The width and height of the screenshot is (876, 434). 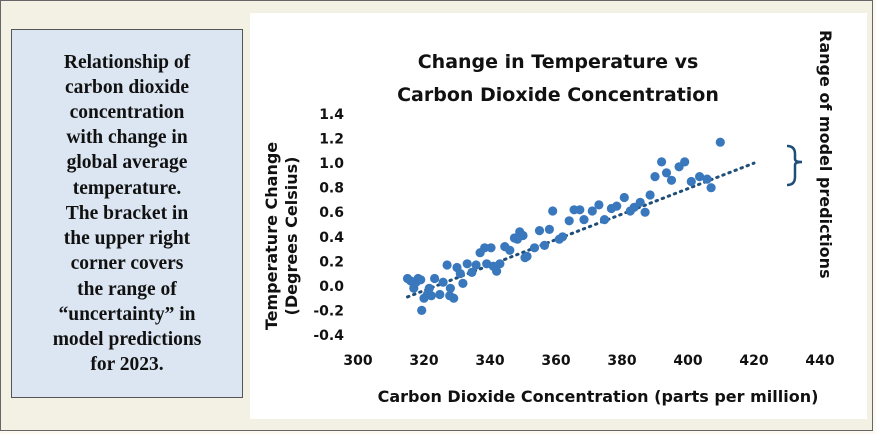 I want to click on y-tick-label: 1.4, so click(x=331, y=115).